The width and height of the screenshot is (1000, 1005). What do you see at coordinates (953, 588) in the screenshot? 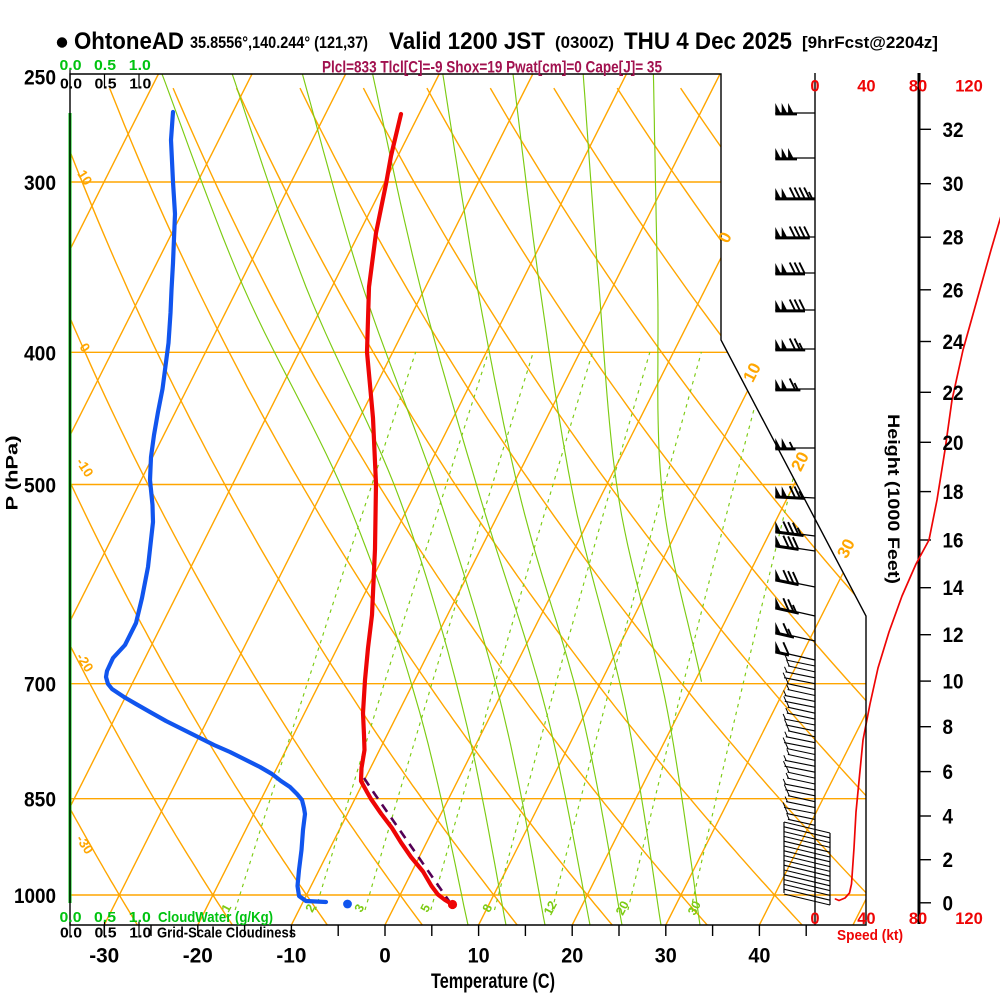
I see `svg-text: 14` at bounding box center [953, 588].